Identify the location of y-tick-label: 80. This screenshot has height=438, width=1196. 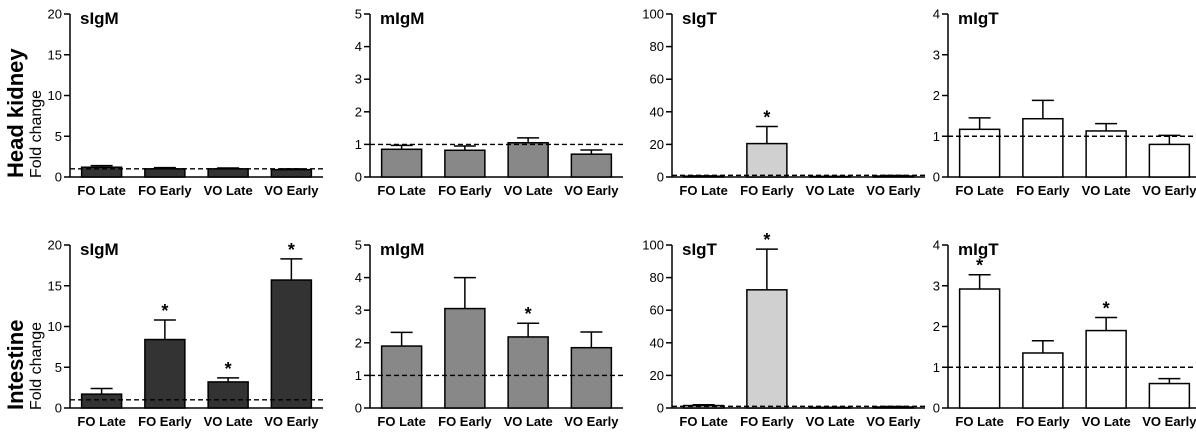
(657, 46).